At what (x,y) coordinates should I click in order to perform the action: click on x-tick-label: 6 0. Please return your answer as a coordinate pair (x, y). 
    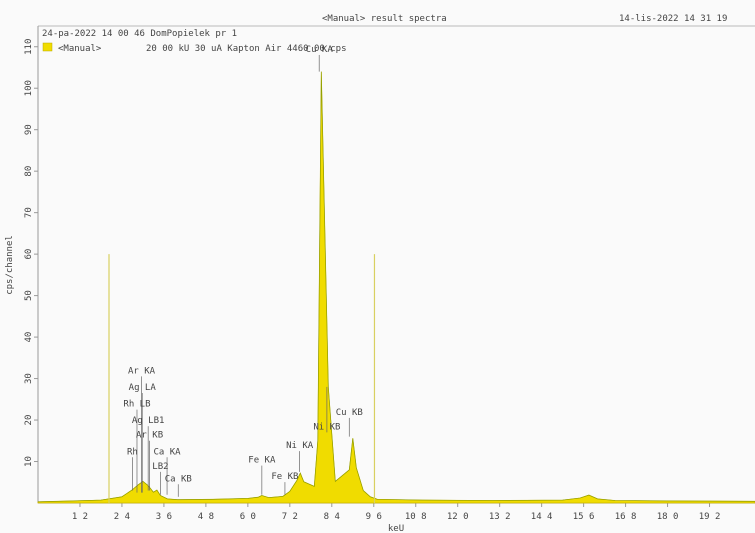
    Looking at the image, I should click on (248, 517).